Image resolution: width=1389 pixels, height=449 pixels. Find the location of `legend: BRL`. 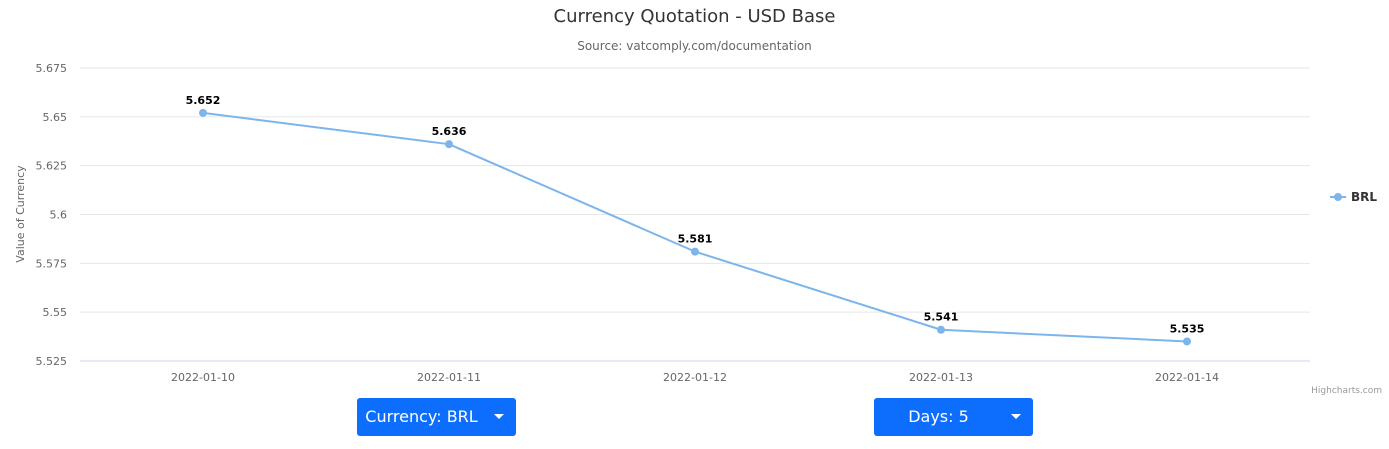

legend: BRL is located at coordinates (1353, 197).